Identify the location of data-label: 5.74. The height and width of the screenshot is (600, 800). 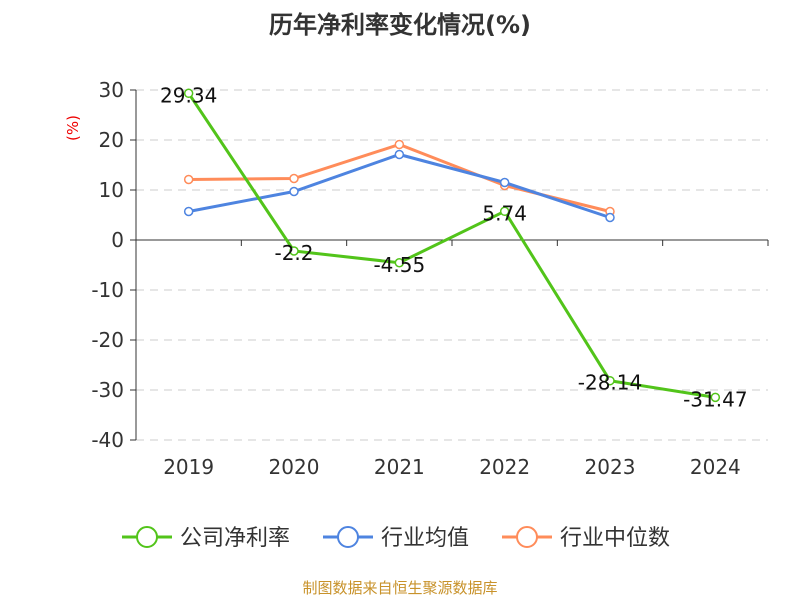
(504, 213).